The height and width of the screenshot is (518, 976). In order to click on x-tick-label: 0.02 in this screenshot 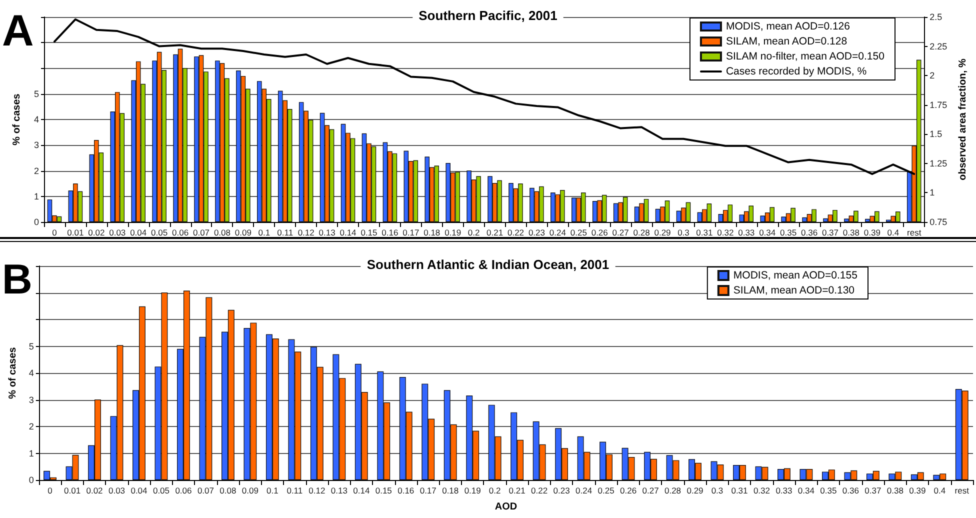, I will do `click(95, 491)`.